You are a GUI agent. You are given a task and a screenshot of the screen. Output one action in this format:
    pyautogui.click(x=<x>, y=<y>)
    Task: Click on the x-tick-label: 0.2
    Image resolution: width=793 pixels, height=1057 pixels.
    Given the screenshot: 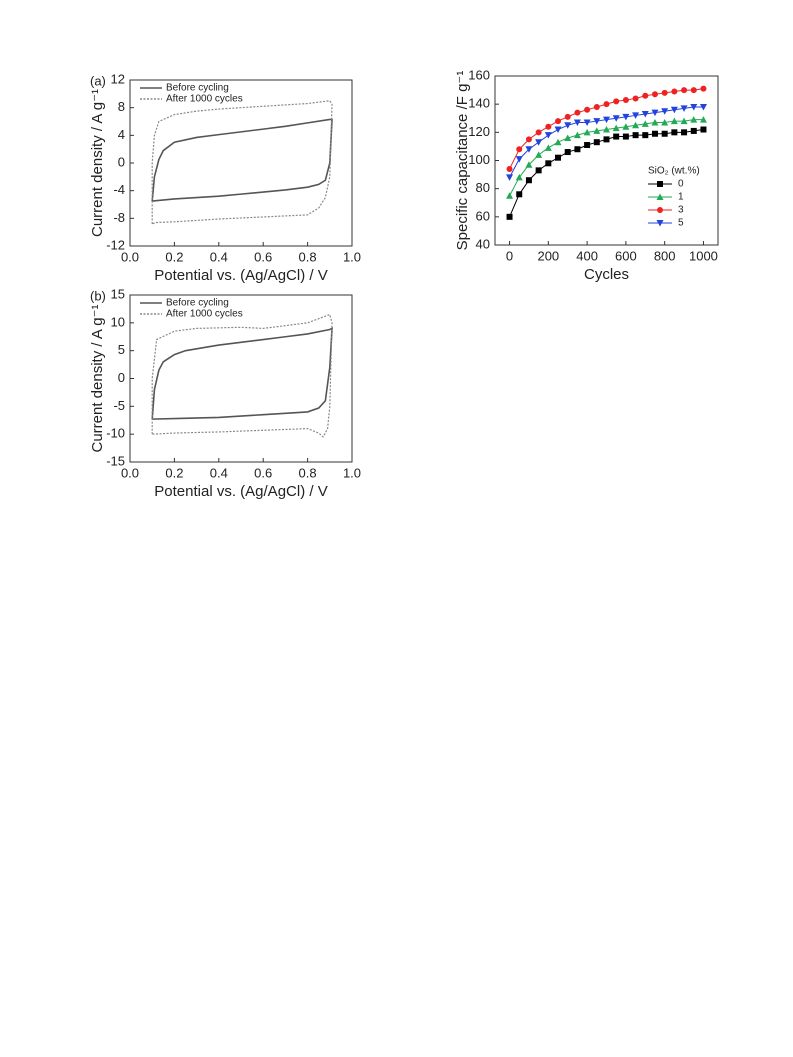 What is the action you would take?
    pyautogui.click(x=174, y=256)
    